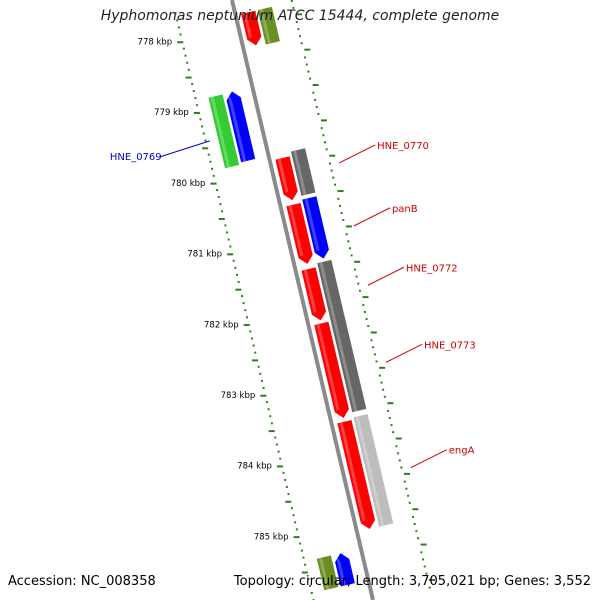  I want to click on kbp-tick-label: 784 kbp, so click(254, 467).